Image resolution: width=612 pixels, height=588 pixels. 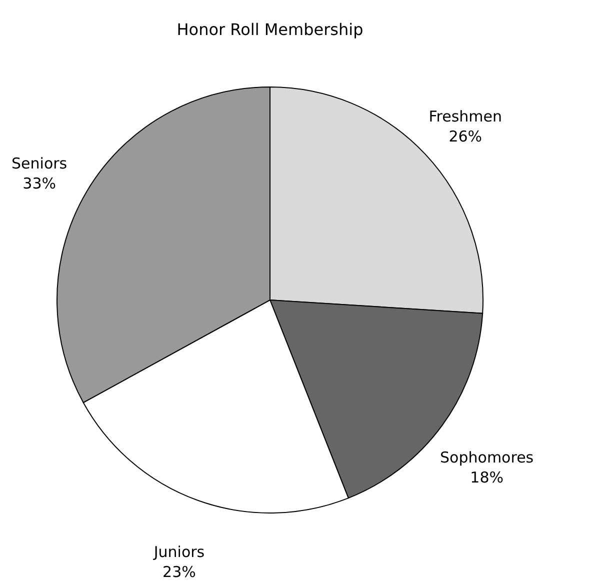 I want to click on data-label: 23%, so click(x=179, y=572).